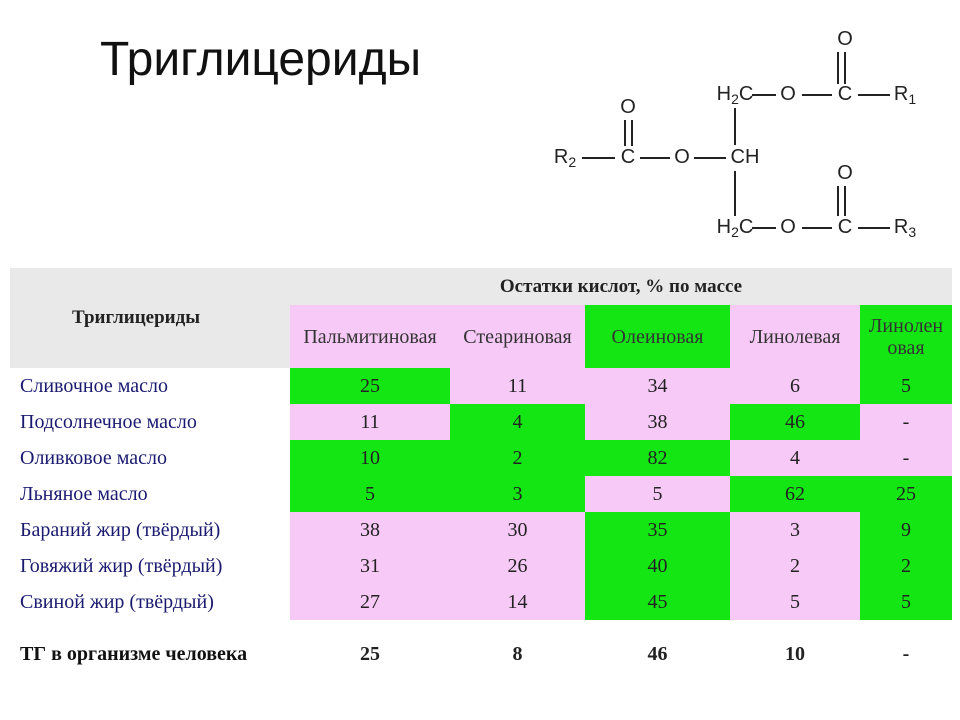 Image resolution: width=960 pixels, height=720 pixels. What do you see at coordinates (481, 654) in the screenshot?
I see `total-row: ТГ в организме человека 25 8 46 10-` at bounding box center [481, 654].